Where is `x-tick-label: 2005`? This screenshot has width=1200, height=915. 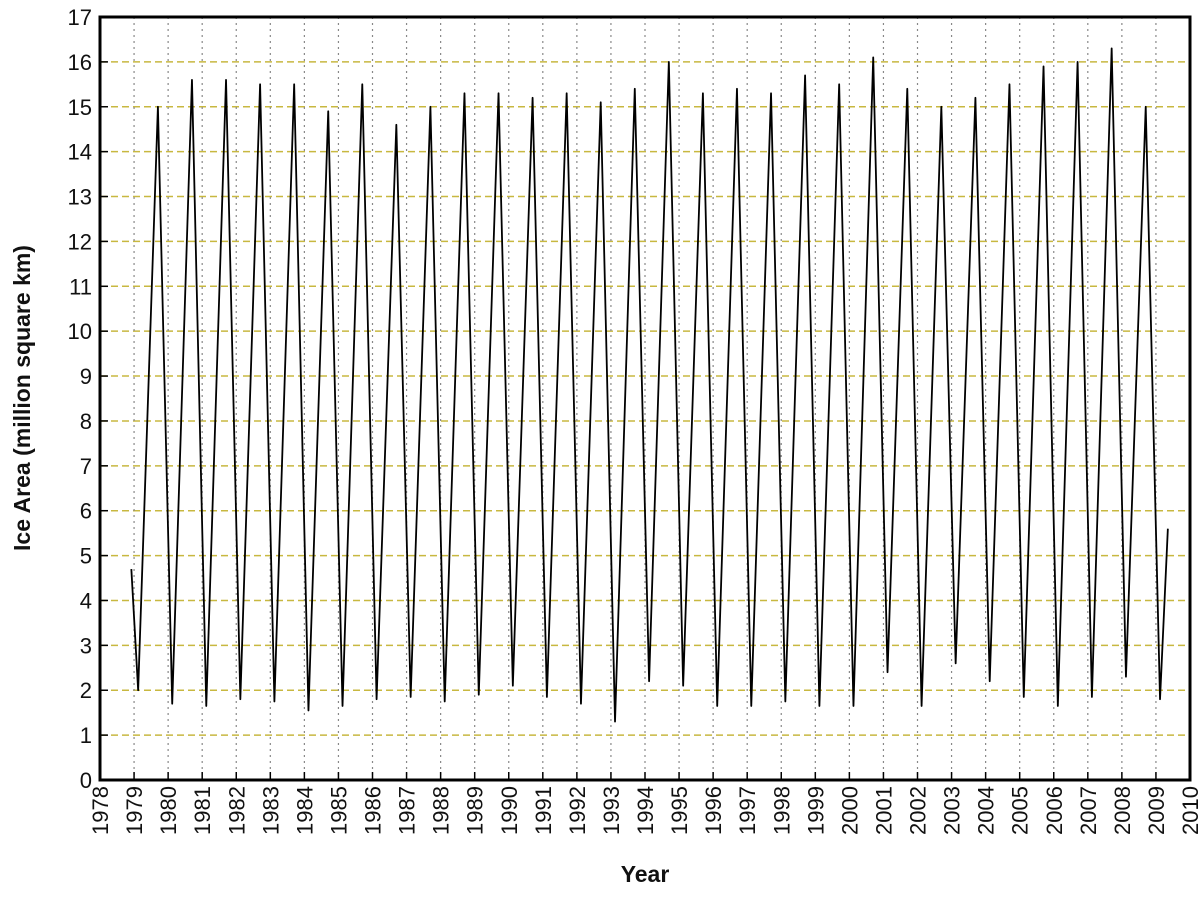 x-tick-label: 2005 is located at coordinates (1020, 810).